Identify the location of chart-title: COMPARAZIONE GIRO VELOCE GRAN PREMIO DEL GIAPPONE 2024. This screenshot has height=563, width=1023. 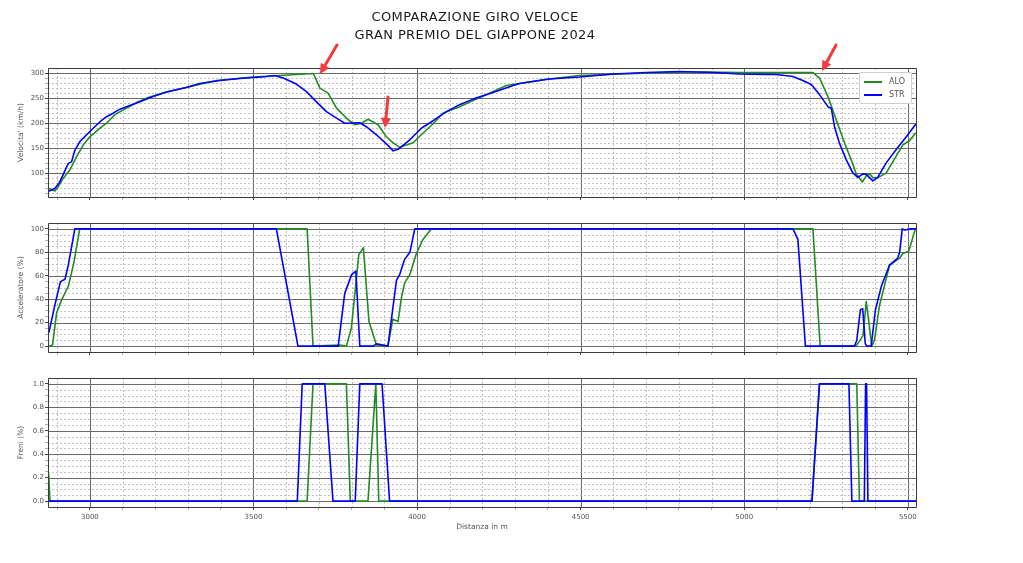
(475, 26).